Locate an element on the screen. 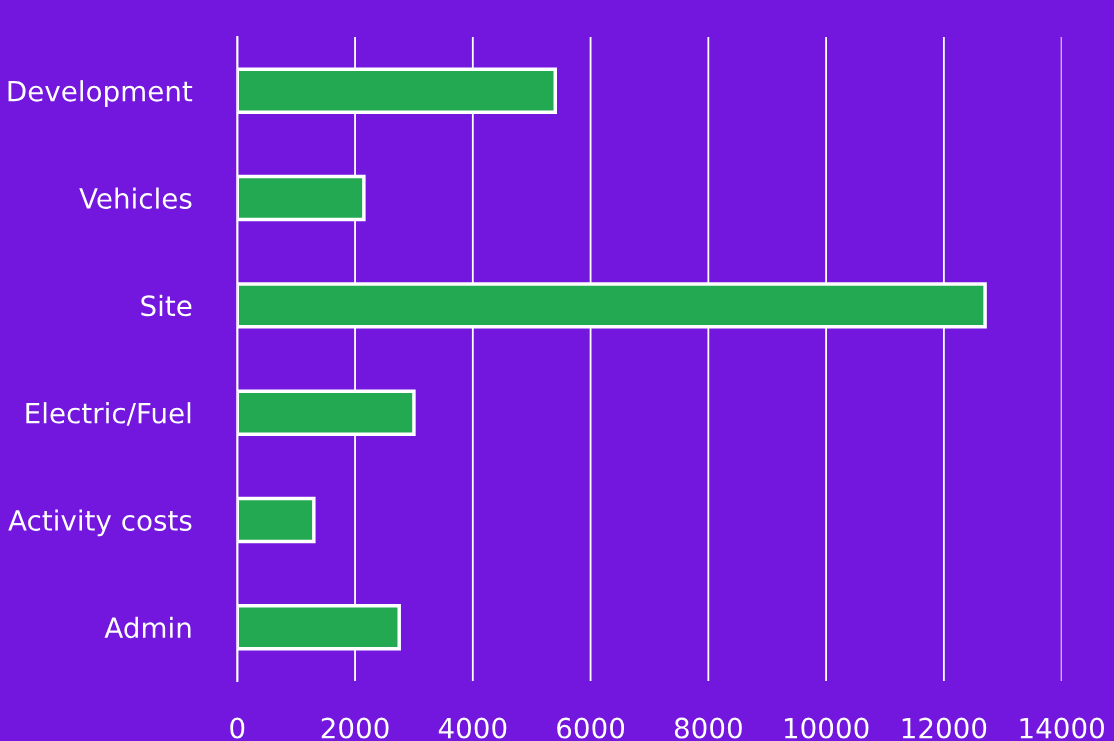  y-tick-label: Electric/Fuel is located at coordinates (108, 414).